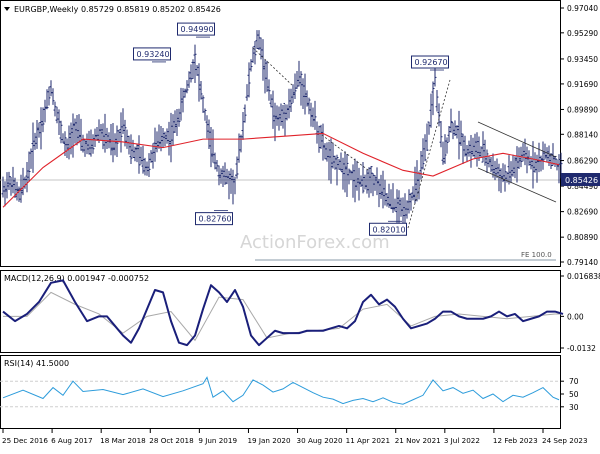 Image resolution: width=600 pixels, height=454 pixels. Describe the element at coordinates (582, 109) in the screenshot. I see `price-tick-label: 0.89890` at that location.